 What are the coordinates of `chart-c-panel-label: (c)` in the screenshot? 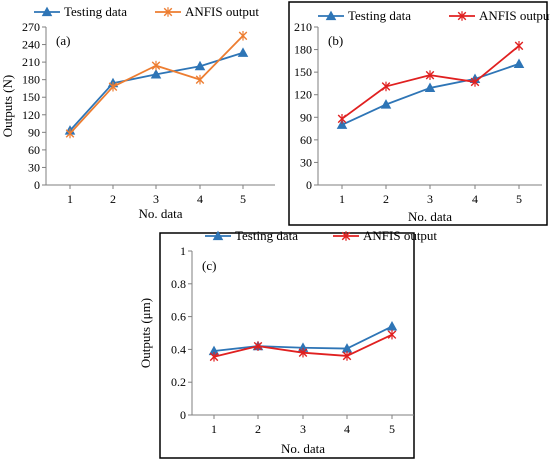 It's located at (209, 265).